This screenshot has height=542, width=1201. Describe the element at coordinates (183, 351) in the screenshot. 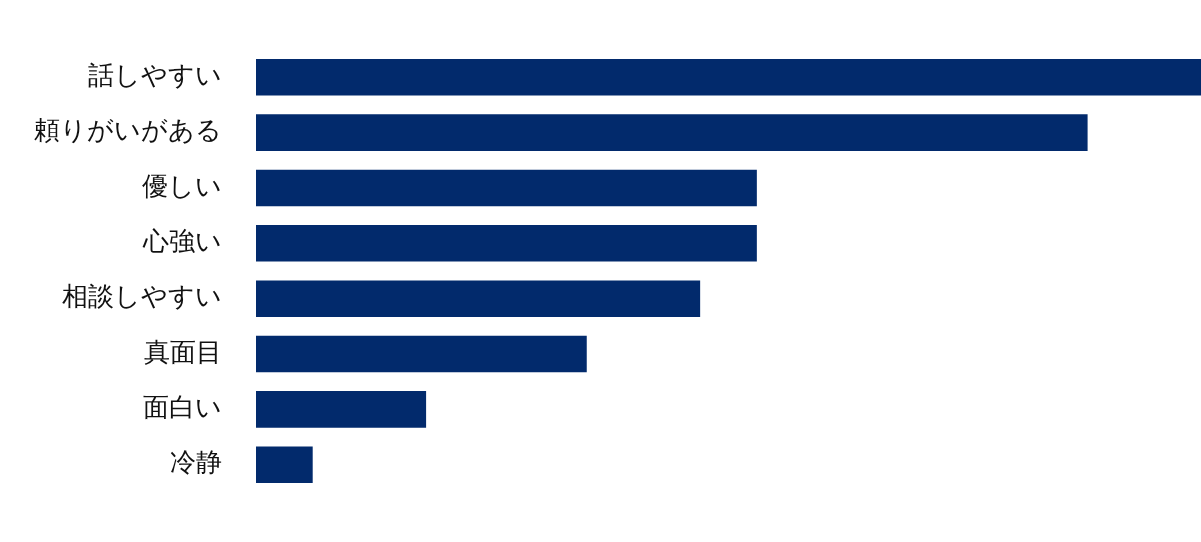

I see `y-tick-label: 真面目` at that location.